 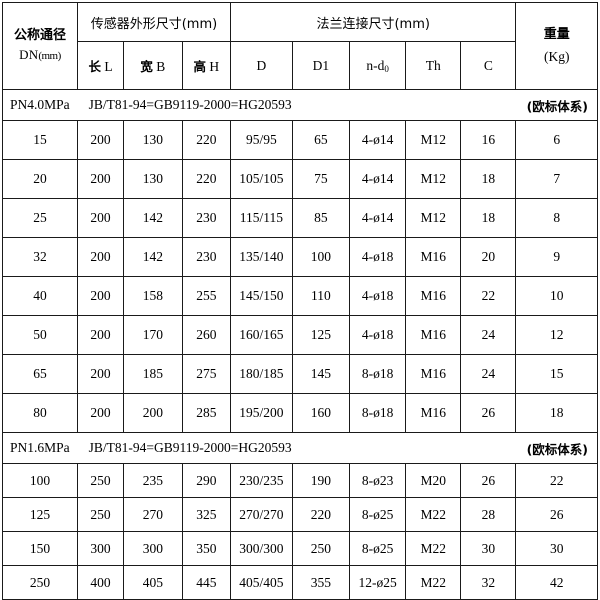 I want to click on cell-c: 16, so click(x=488, y=140).